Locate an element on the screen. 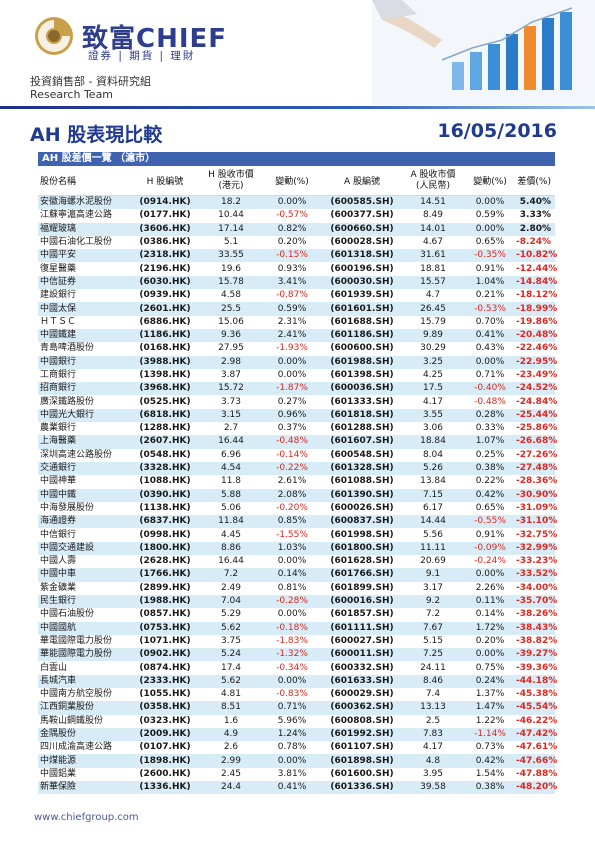 The width and height of the screenshot is (595, 842). h-share-code: (0386.HK) is located at coordinates (165, 242).